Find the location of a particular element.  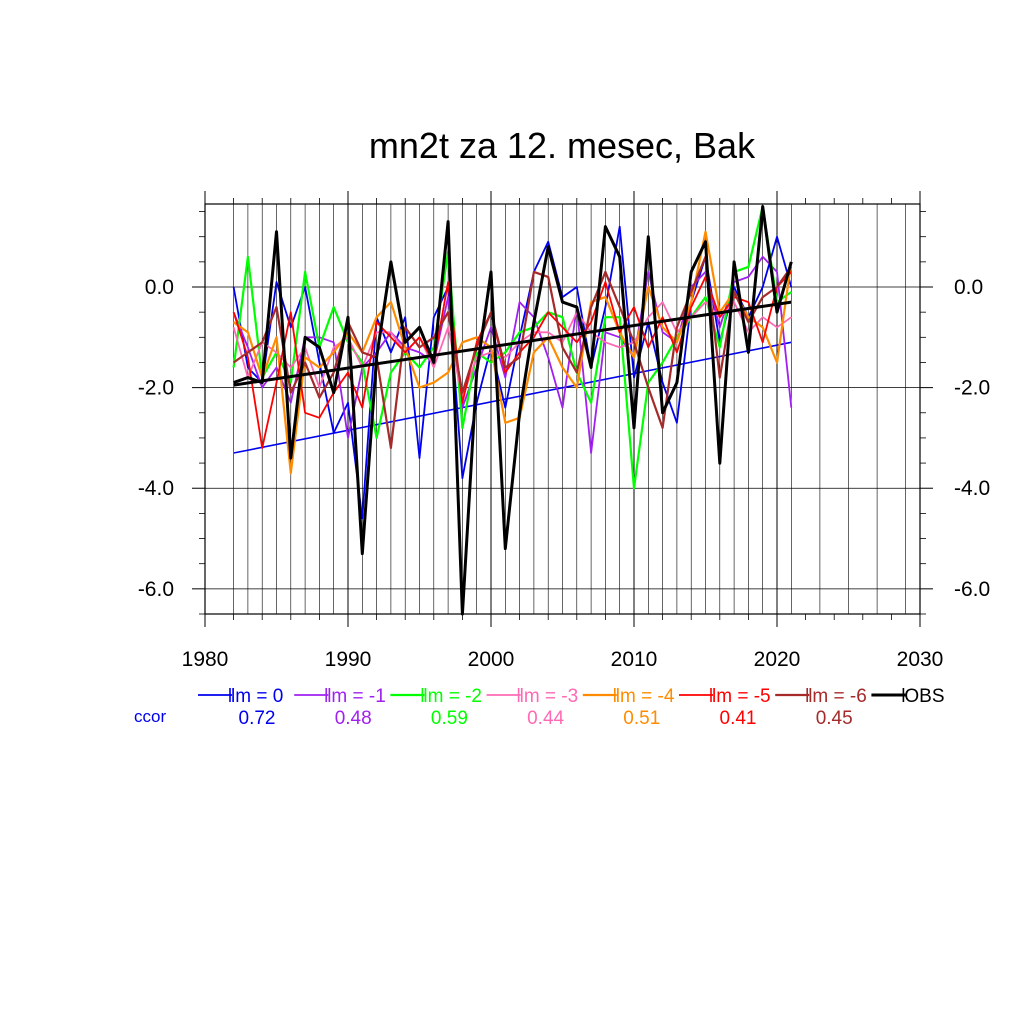

legend-ccor-value: 0.48 is located at coordinates (353, 718).